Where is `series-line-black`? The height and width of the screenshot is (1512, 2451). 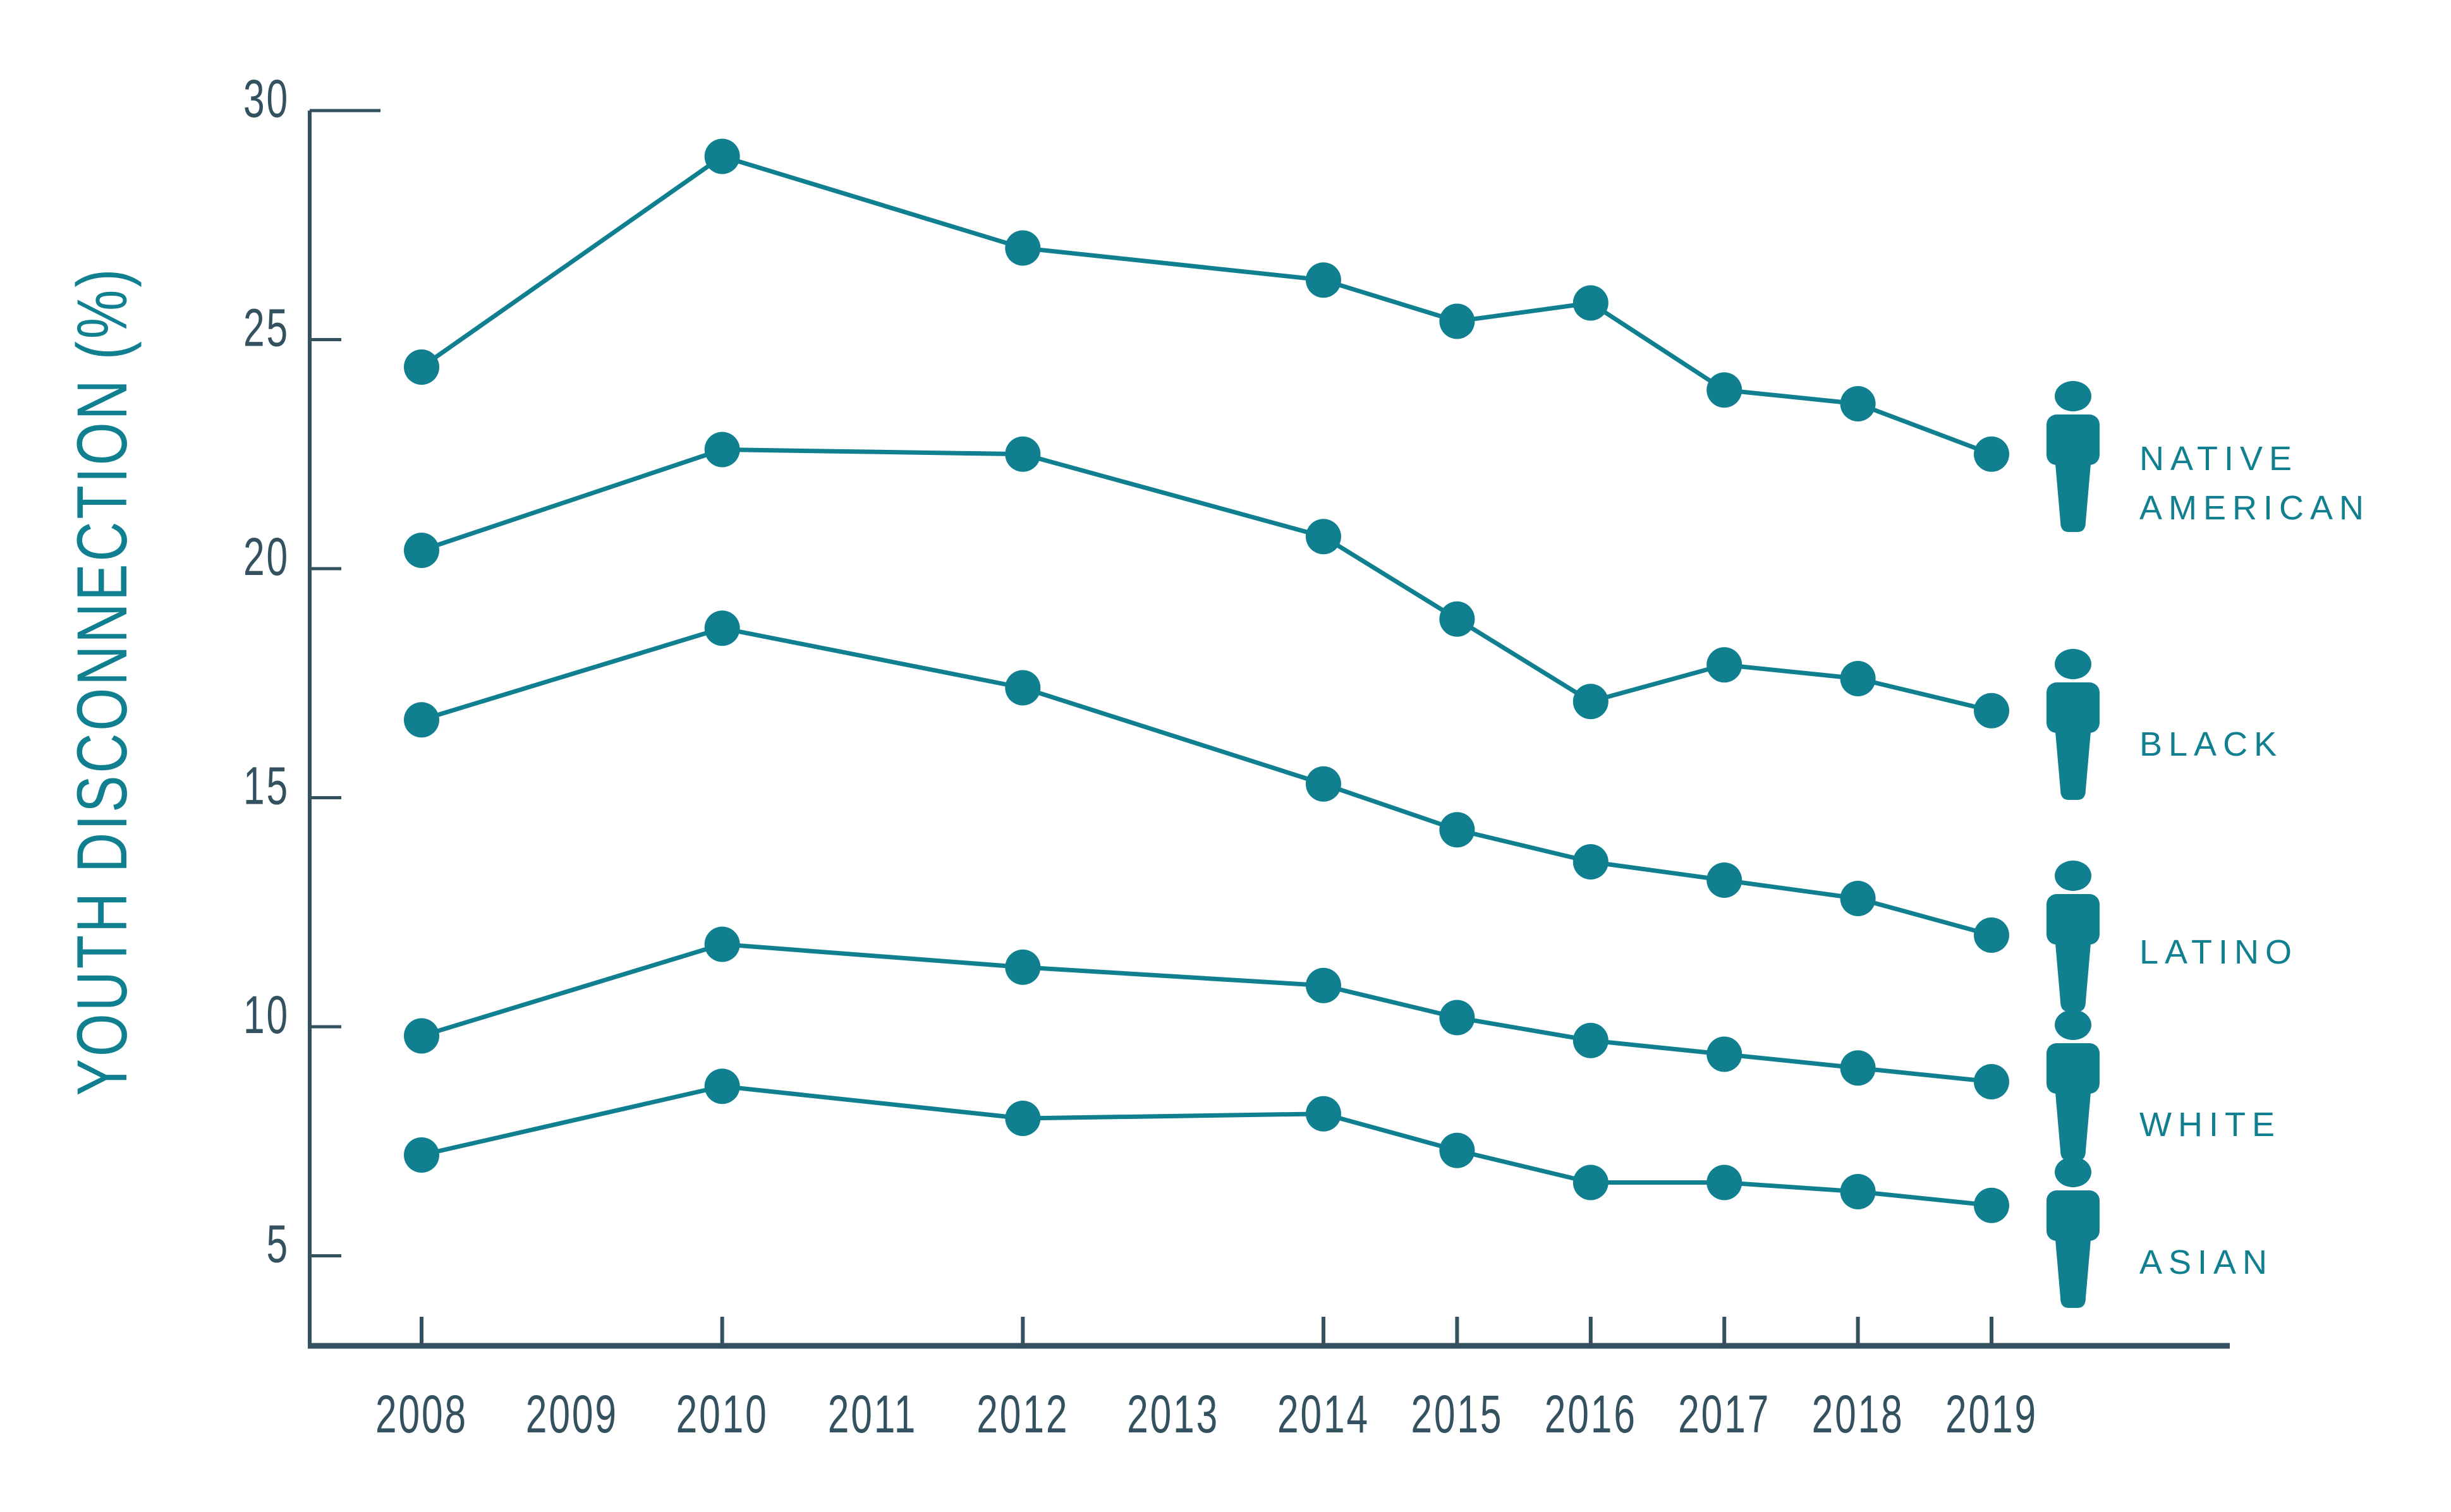
series-line-black is located at coordinates (1206, 580).